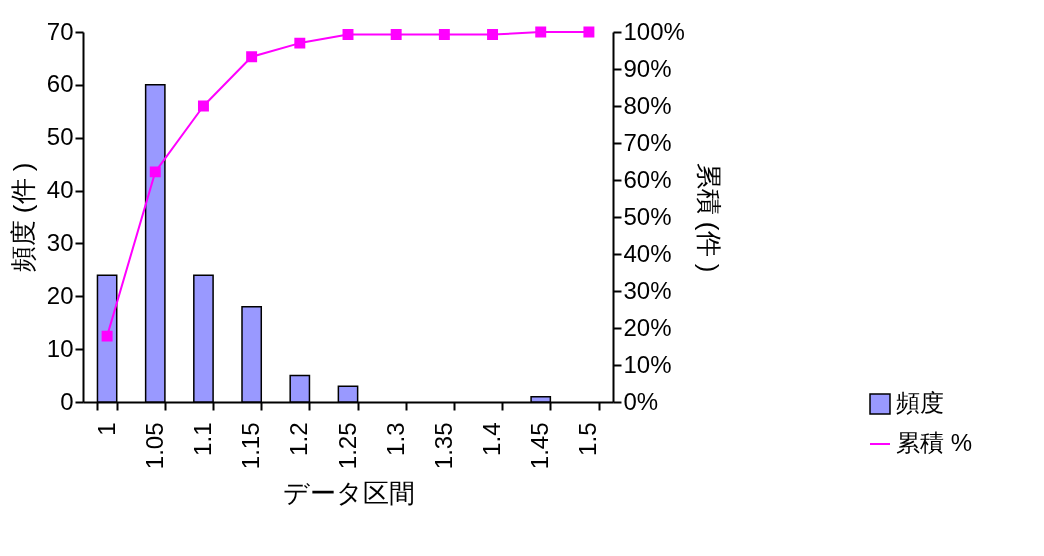 The width and height of the screenshot is (1044, 556). I want to click on x-tick-label: 1, so click(106, 429).